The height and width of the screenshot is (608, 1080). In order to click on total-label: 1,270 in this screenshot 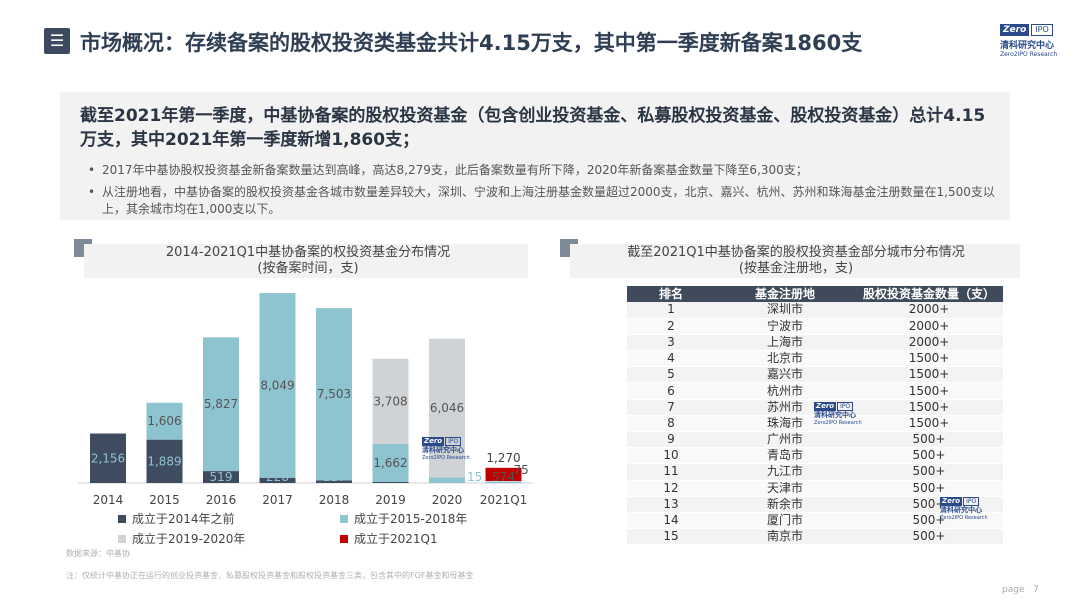, I will do `click(503, 458)`.